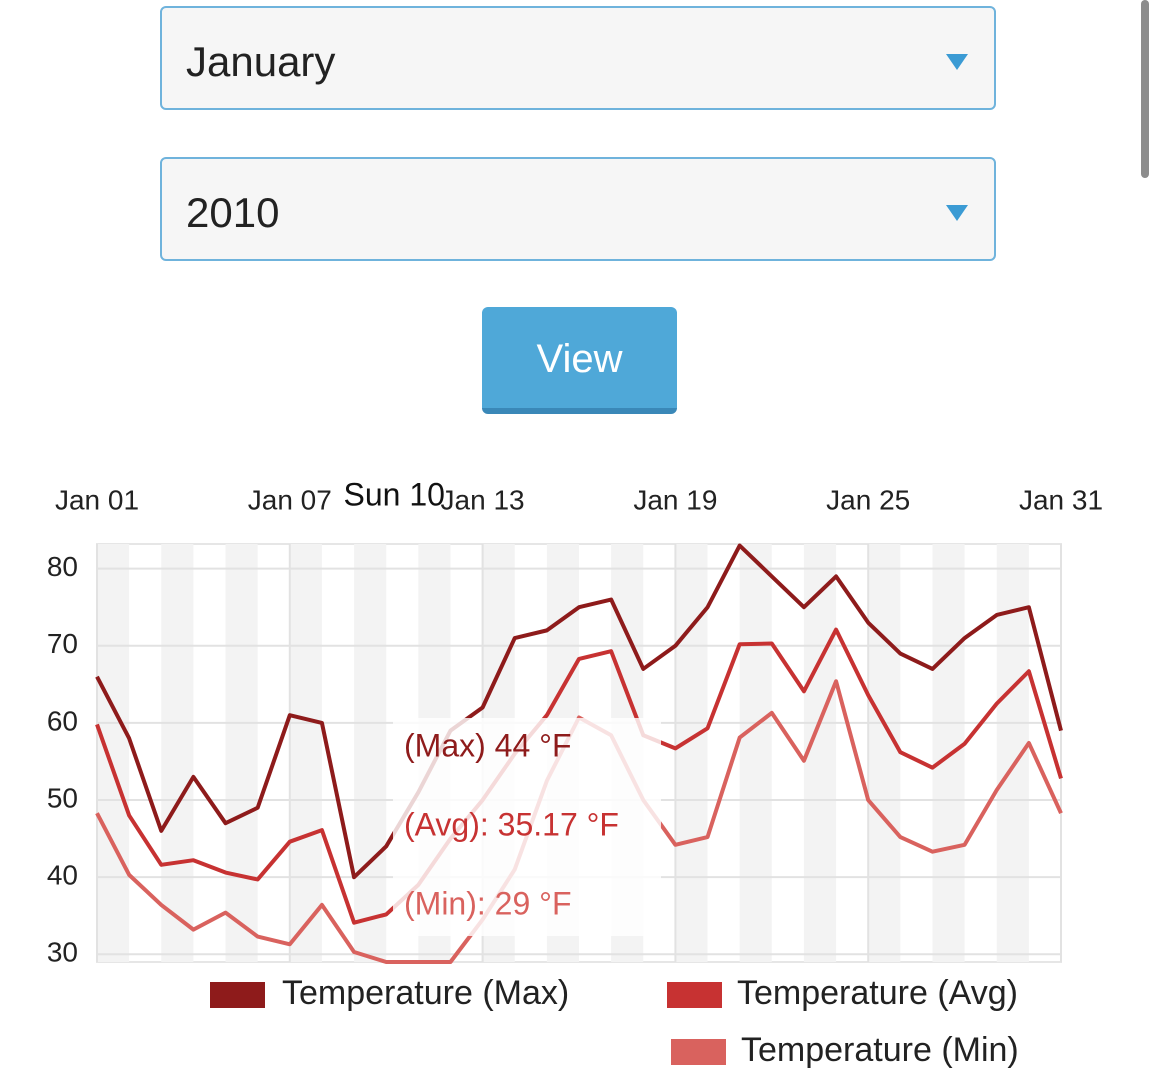  What do you see at coordinates (62, 797) in the screenshot?
I see `y-tick-label: 50` at bounding box center [62, 797].